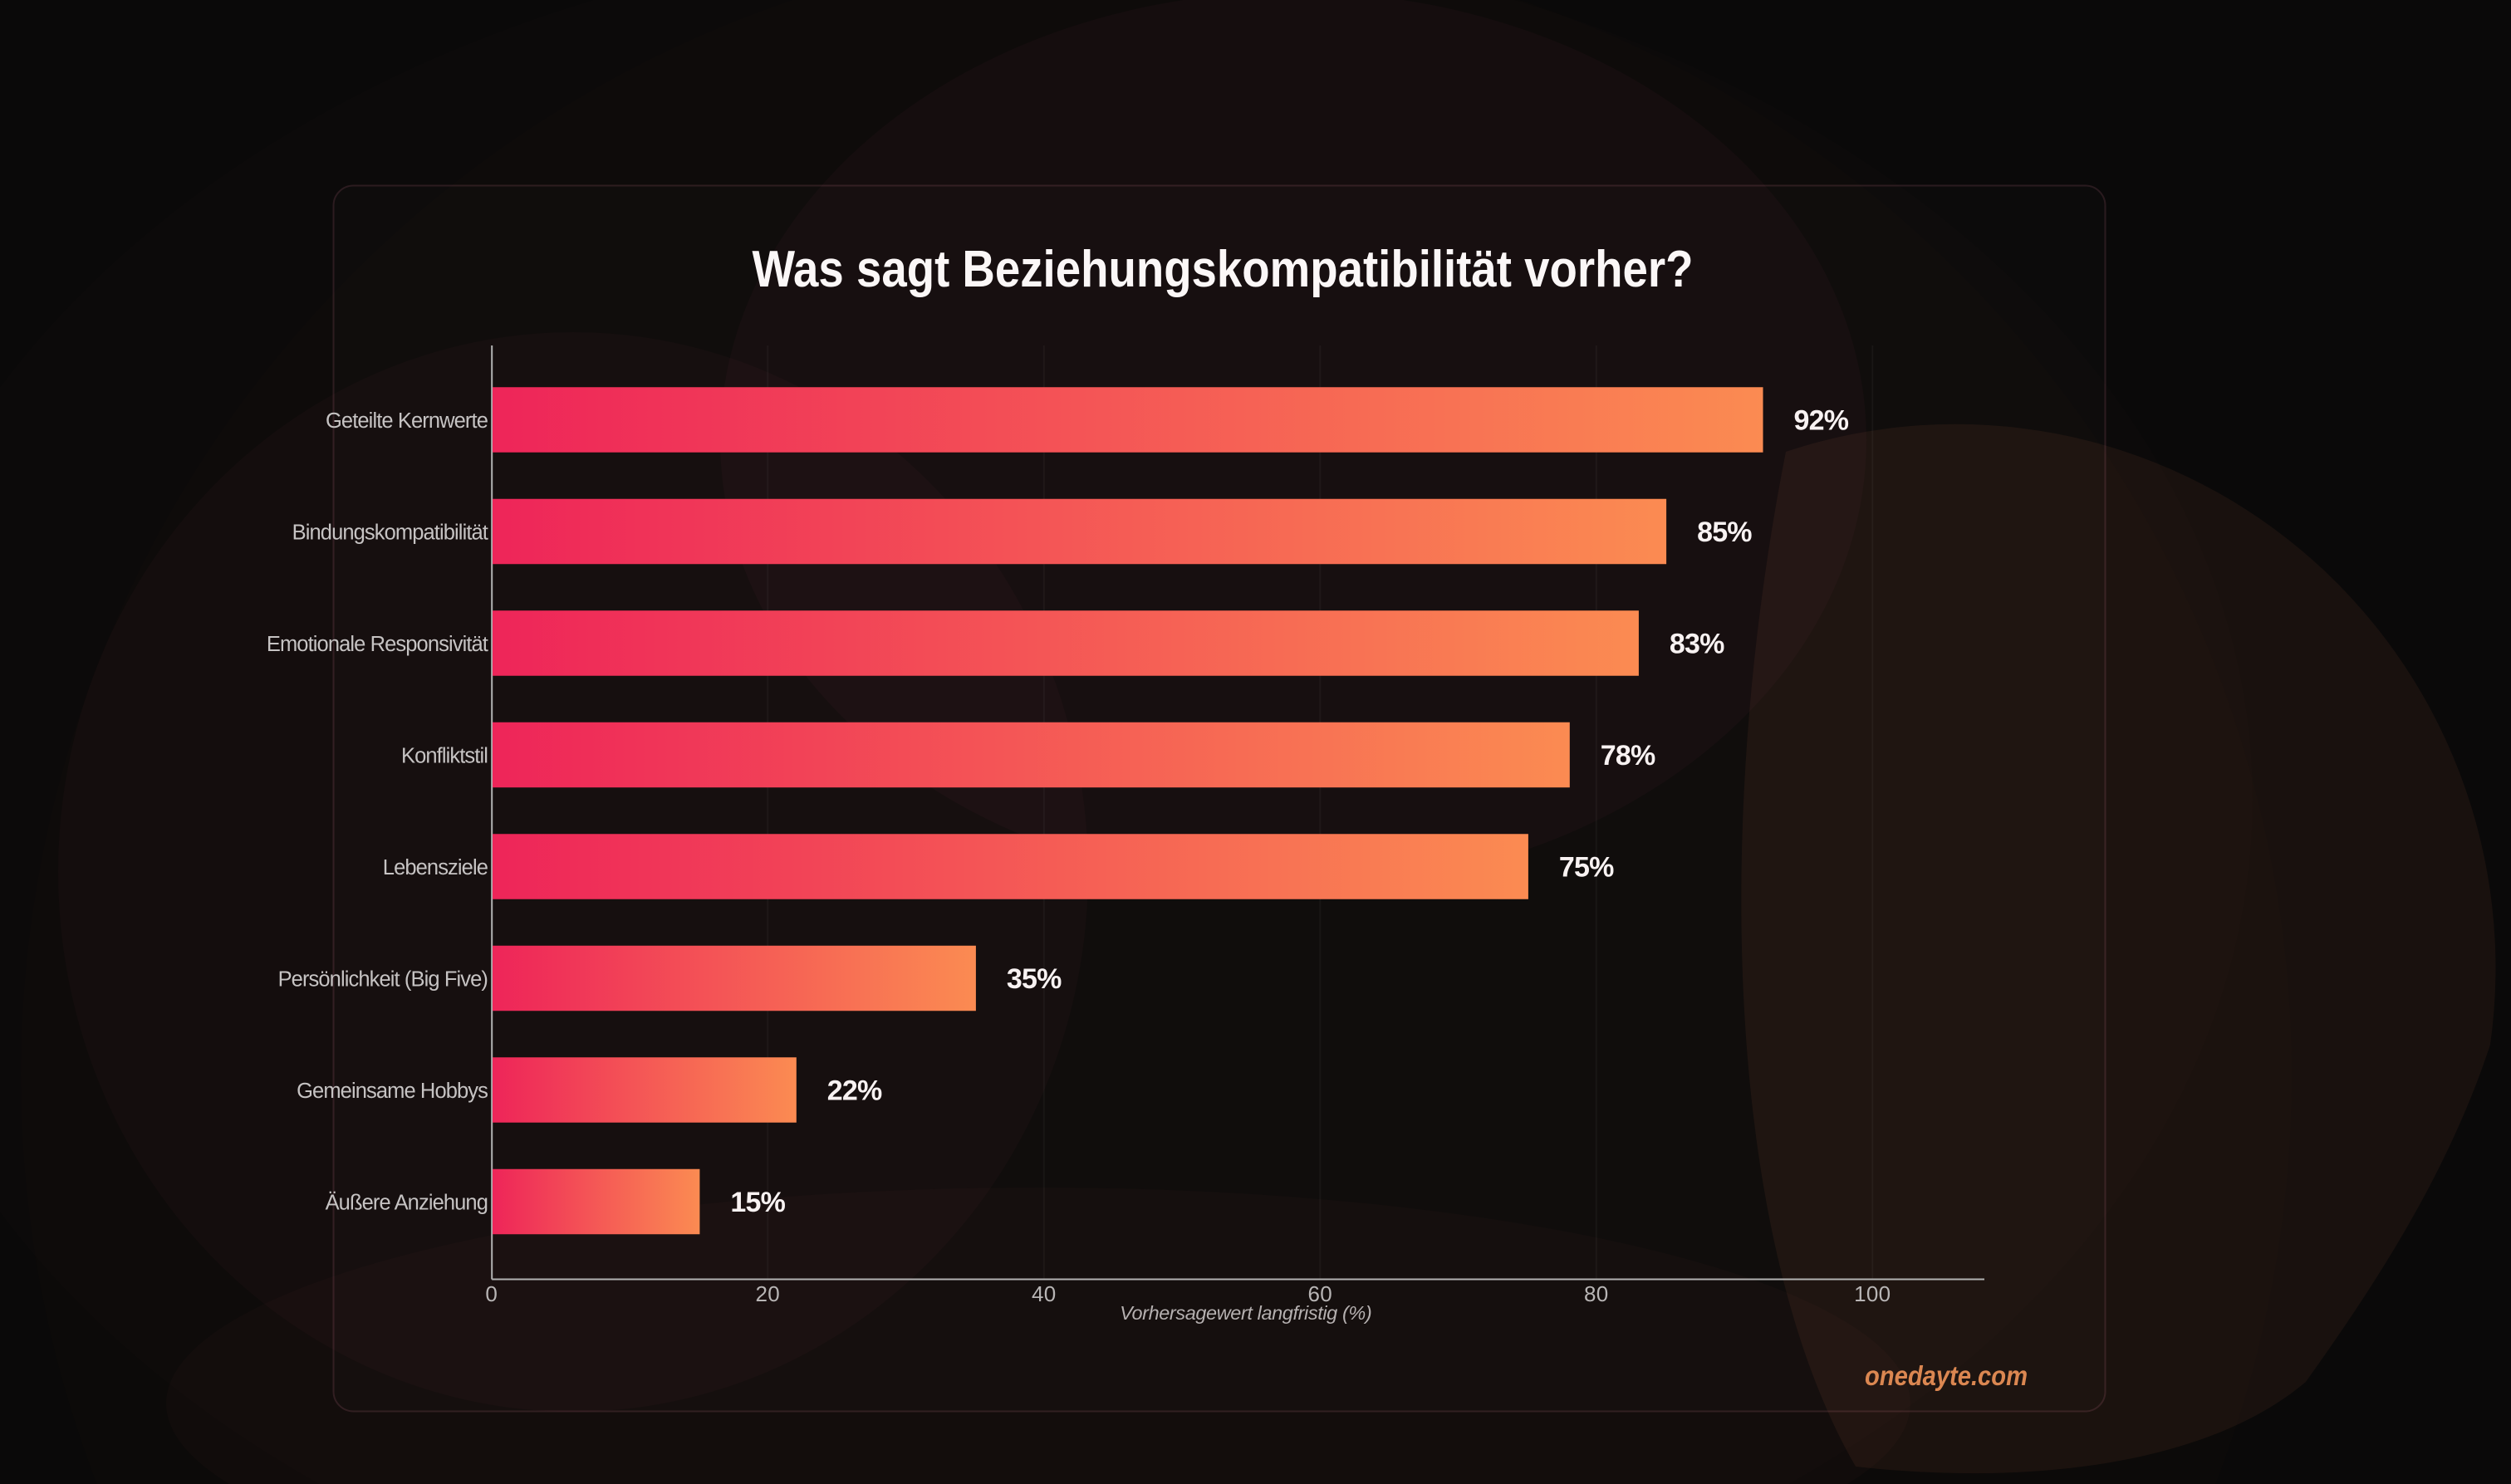  Describe the element at coordinates (1822, 421) in the screenshot. I see `svg-text: 92%` at that location.